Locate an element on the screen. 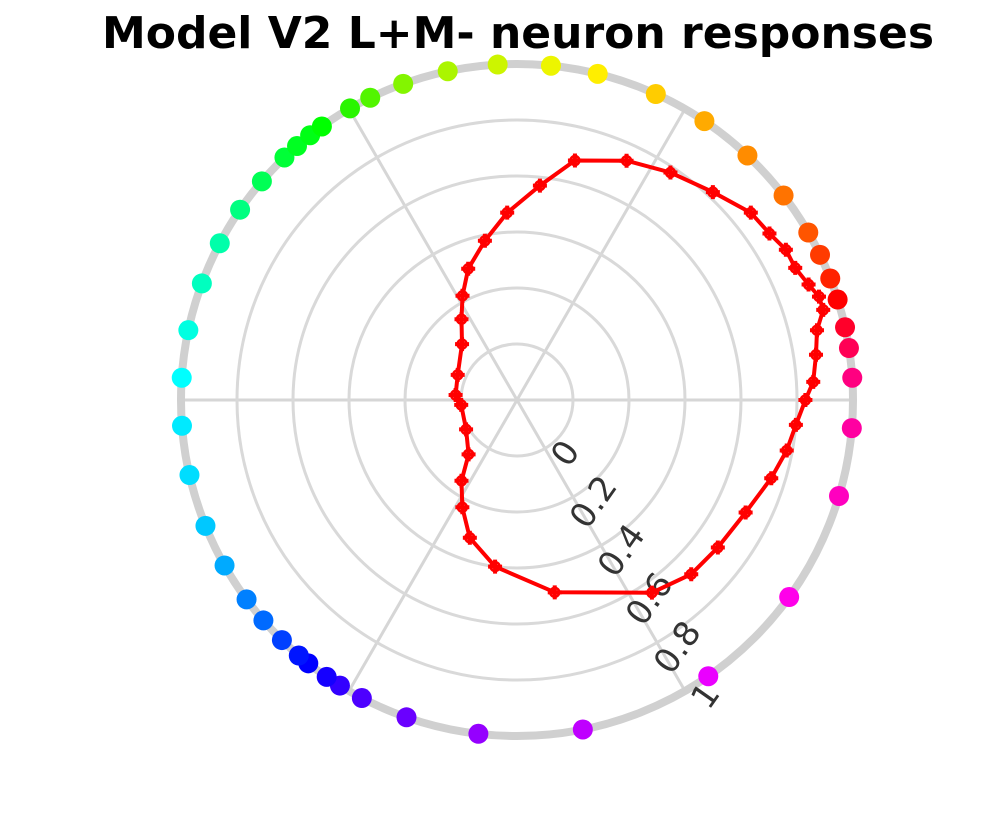 The image size is (1000, 828). r-tick-label: 0 is located at coordinates (565, 453).